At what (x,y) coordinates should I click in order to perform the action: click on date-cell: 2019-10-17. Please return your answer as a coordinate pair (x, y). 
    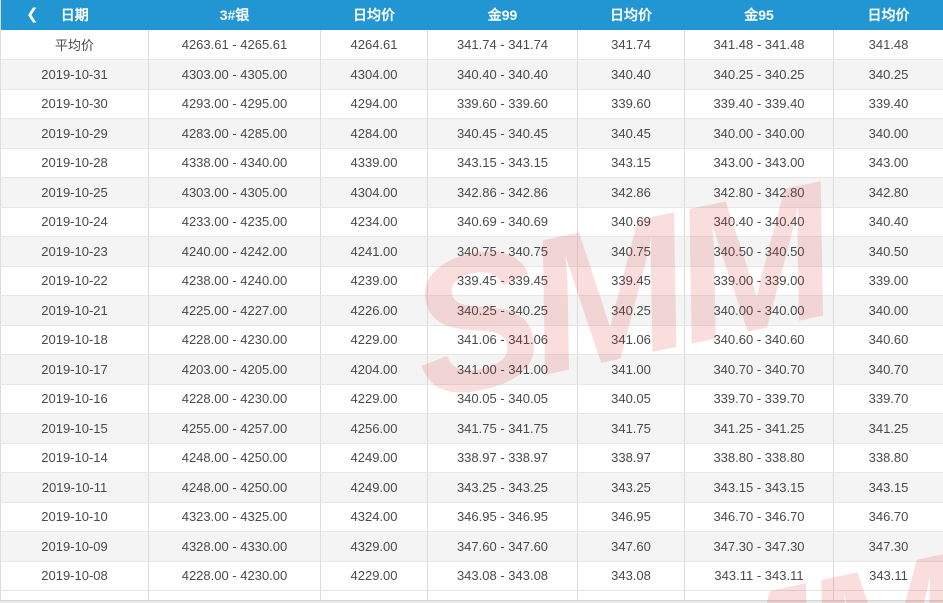
    Looking at the image, I should click on (74, 369).